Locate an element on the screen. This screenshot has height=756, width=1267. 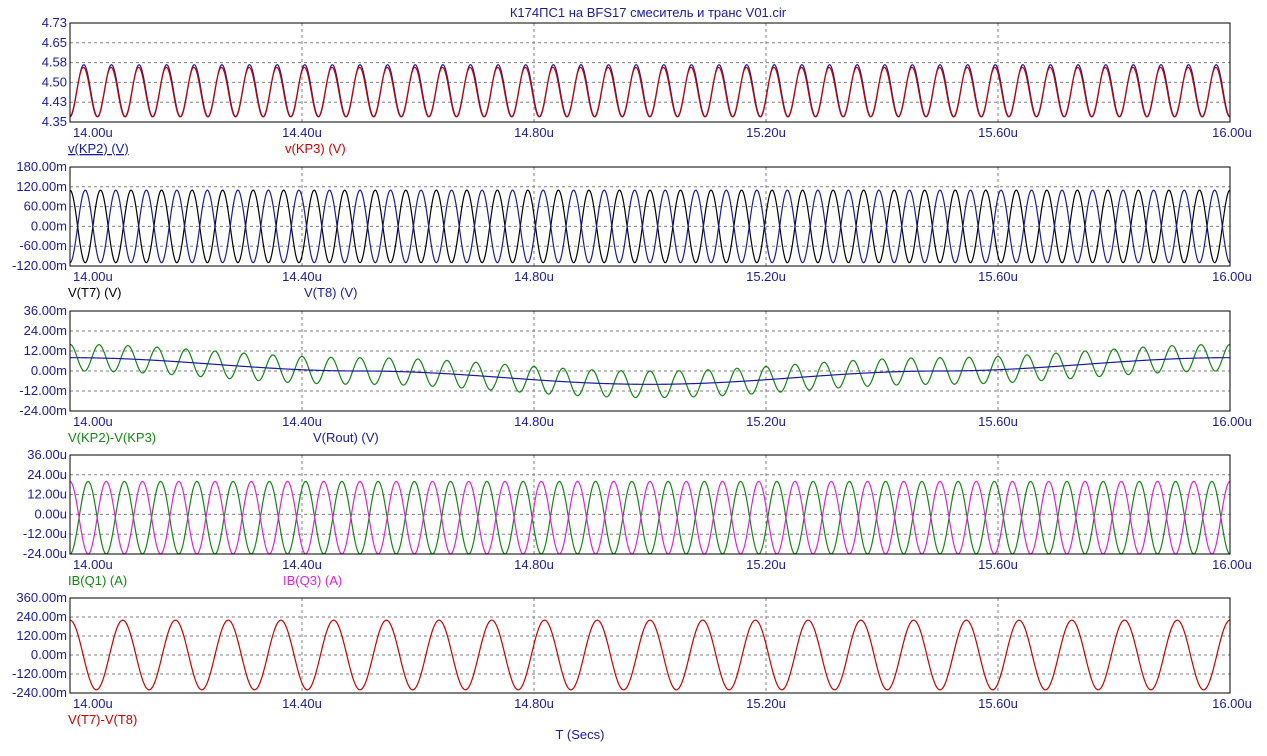
y-tick-label: -12.00u is located at coordinates (45, 533).